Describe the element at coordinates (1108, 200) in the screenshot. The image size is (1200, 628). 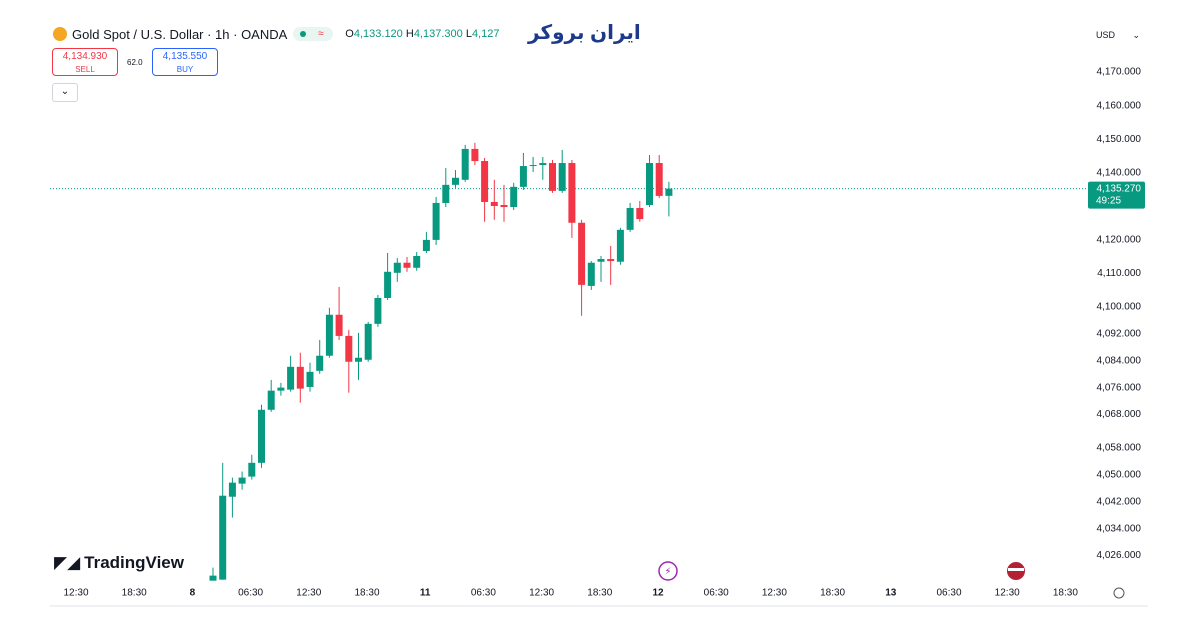
I see `countdown: 49:25` at that location.